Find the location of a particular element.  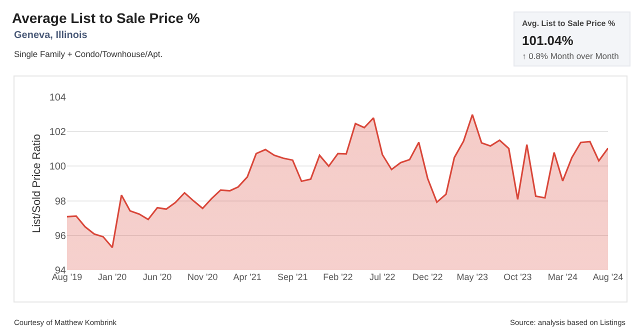

chart-title: Average List to Sale Price % is located at coordinates (106, 18).